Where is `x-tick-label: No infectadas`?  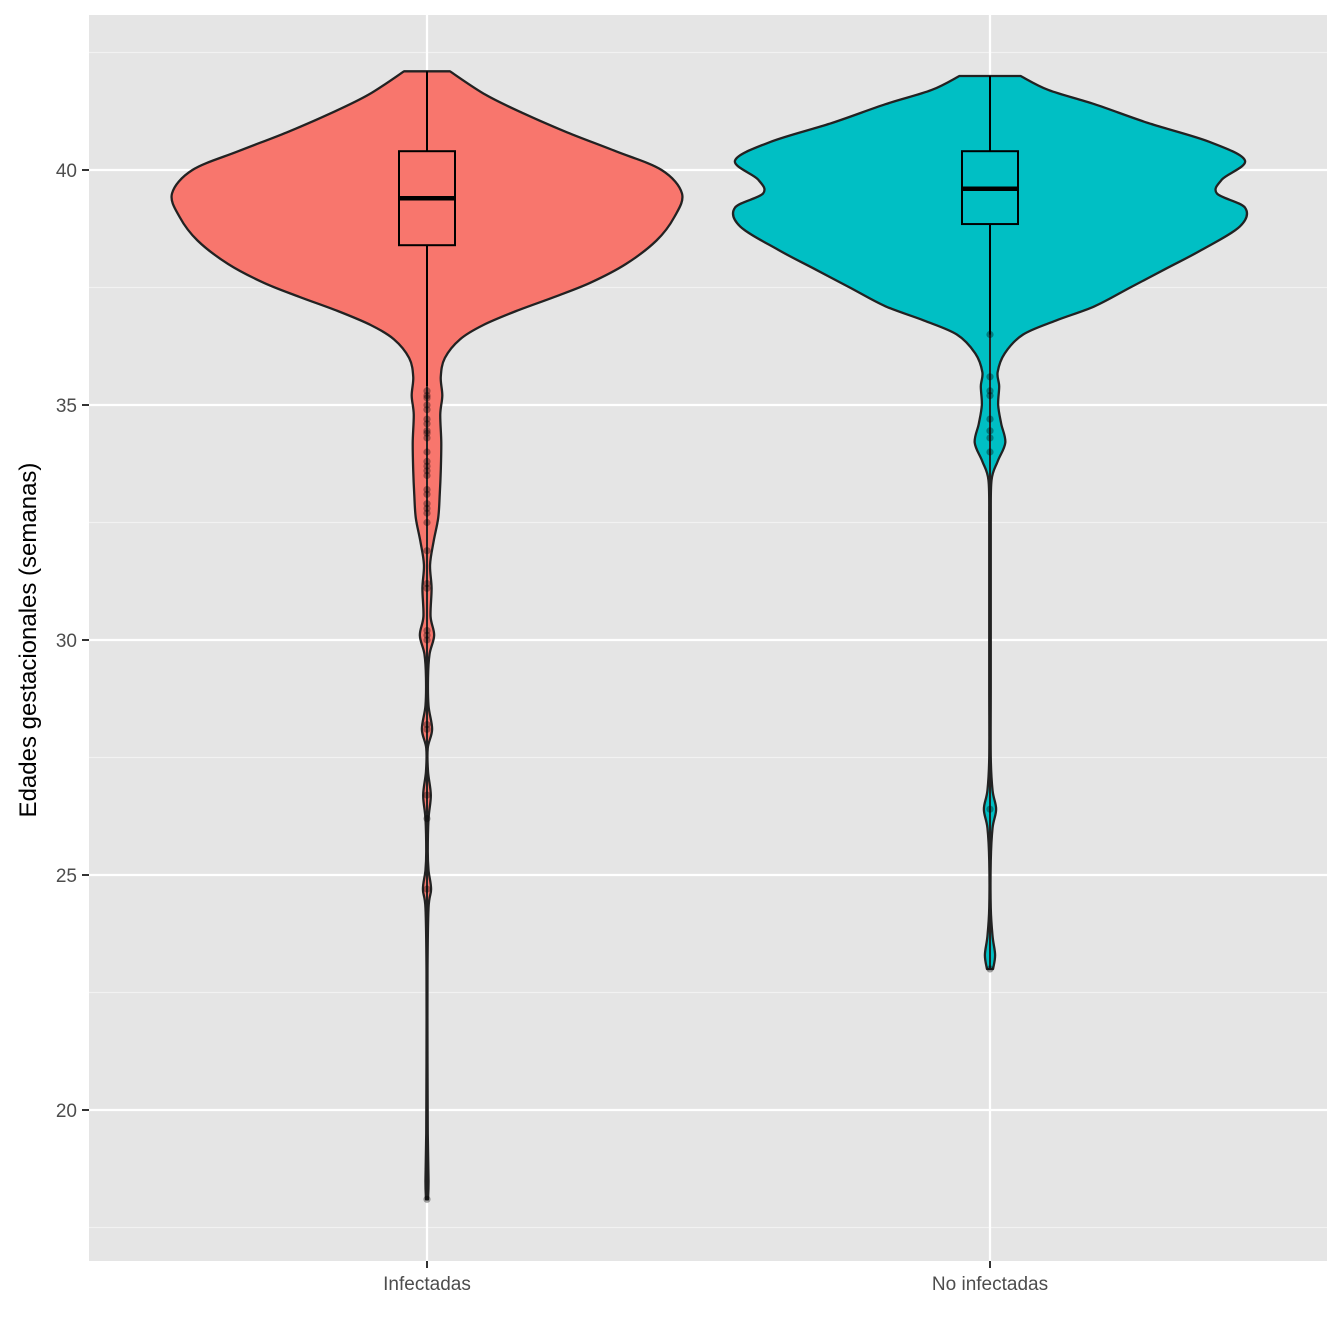
x-tick-label: No infectadas is located at coordinates (990, 1284).